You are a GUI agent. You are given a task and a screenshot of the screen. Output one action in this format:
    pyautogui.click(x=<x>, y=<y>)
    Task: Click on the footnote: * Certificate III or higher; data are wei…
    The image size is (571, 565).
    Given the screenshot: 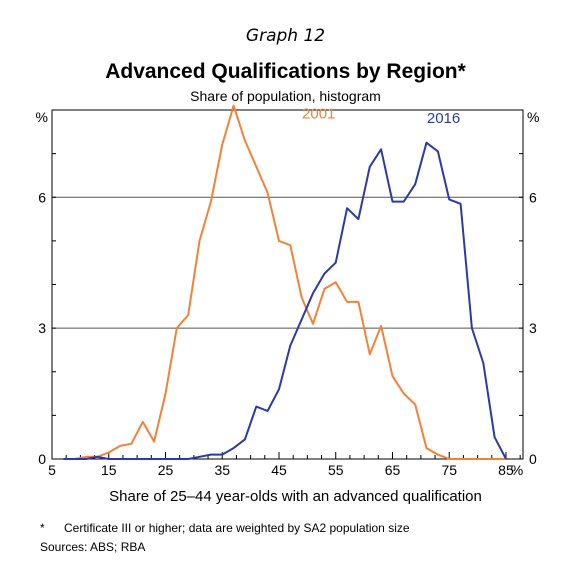 What is the action you would take?
    pyautogui.click(x=225, y=528)
    